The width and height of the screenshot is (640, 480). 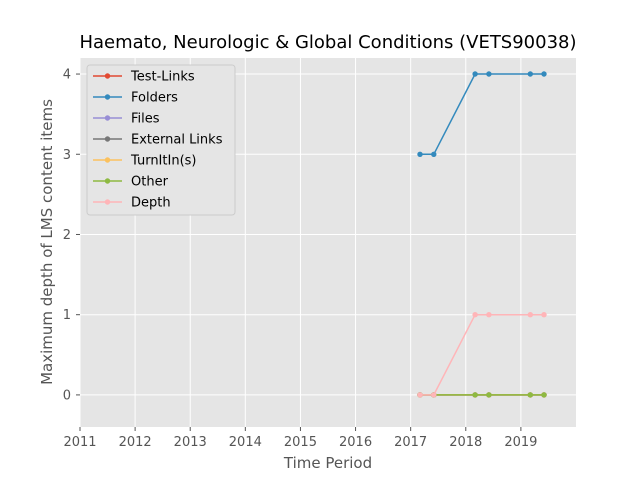 What do you see at coordinates (410, 442) in the screenshot?
I see `x-tick-label: 2017` at bounding box center [410, 442].